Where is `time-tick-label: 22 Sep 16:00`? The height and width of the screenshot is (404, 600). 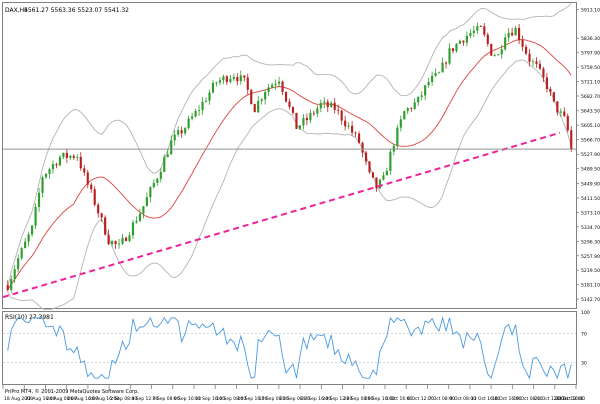 time-tick-label: 22 Sep 16:00 is located at coordinates (316, 399).